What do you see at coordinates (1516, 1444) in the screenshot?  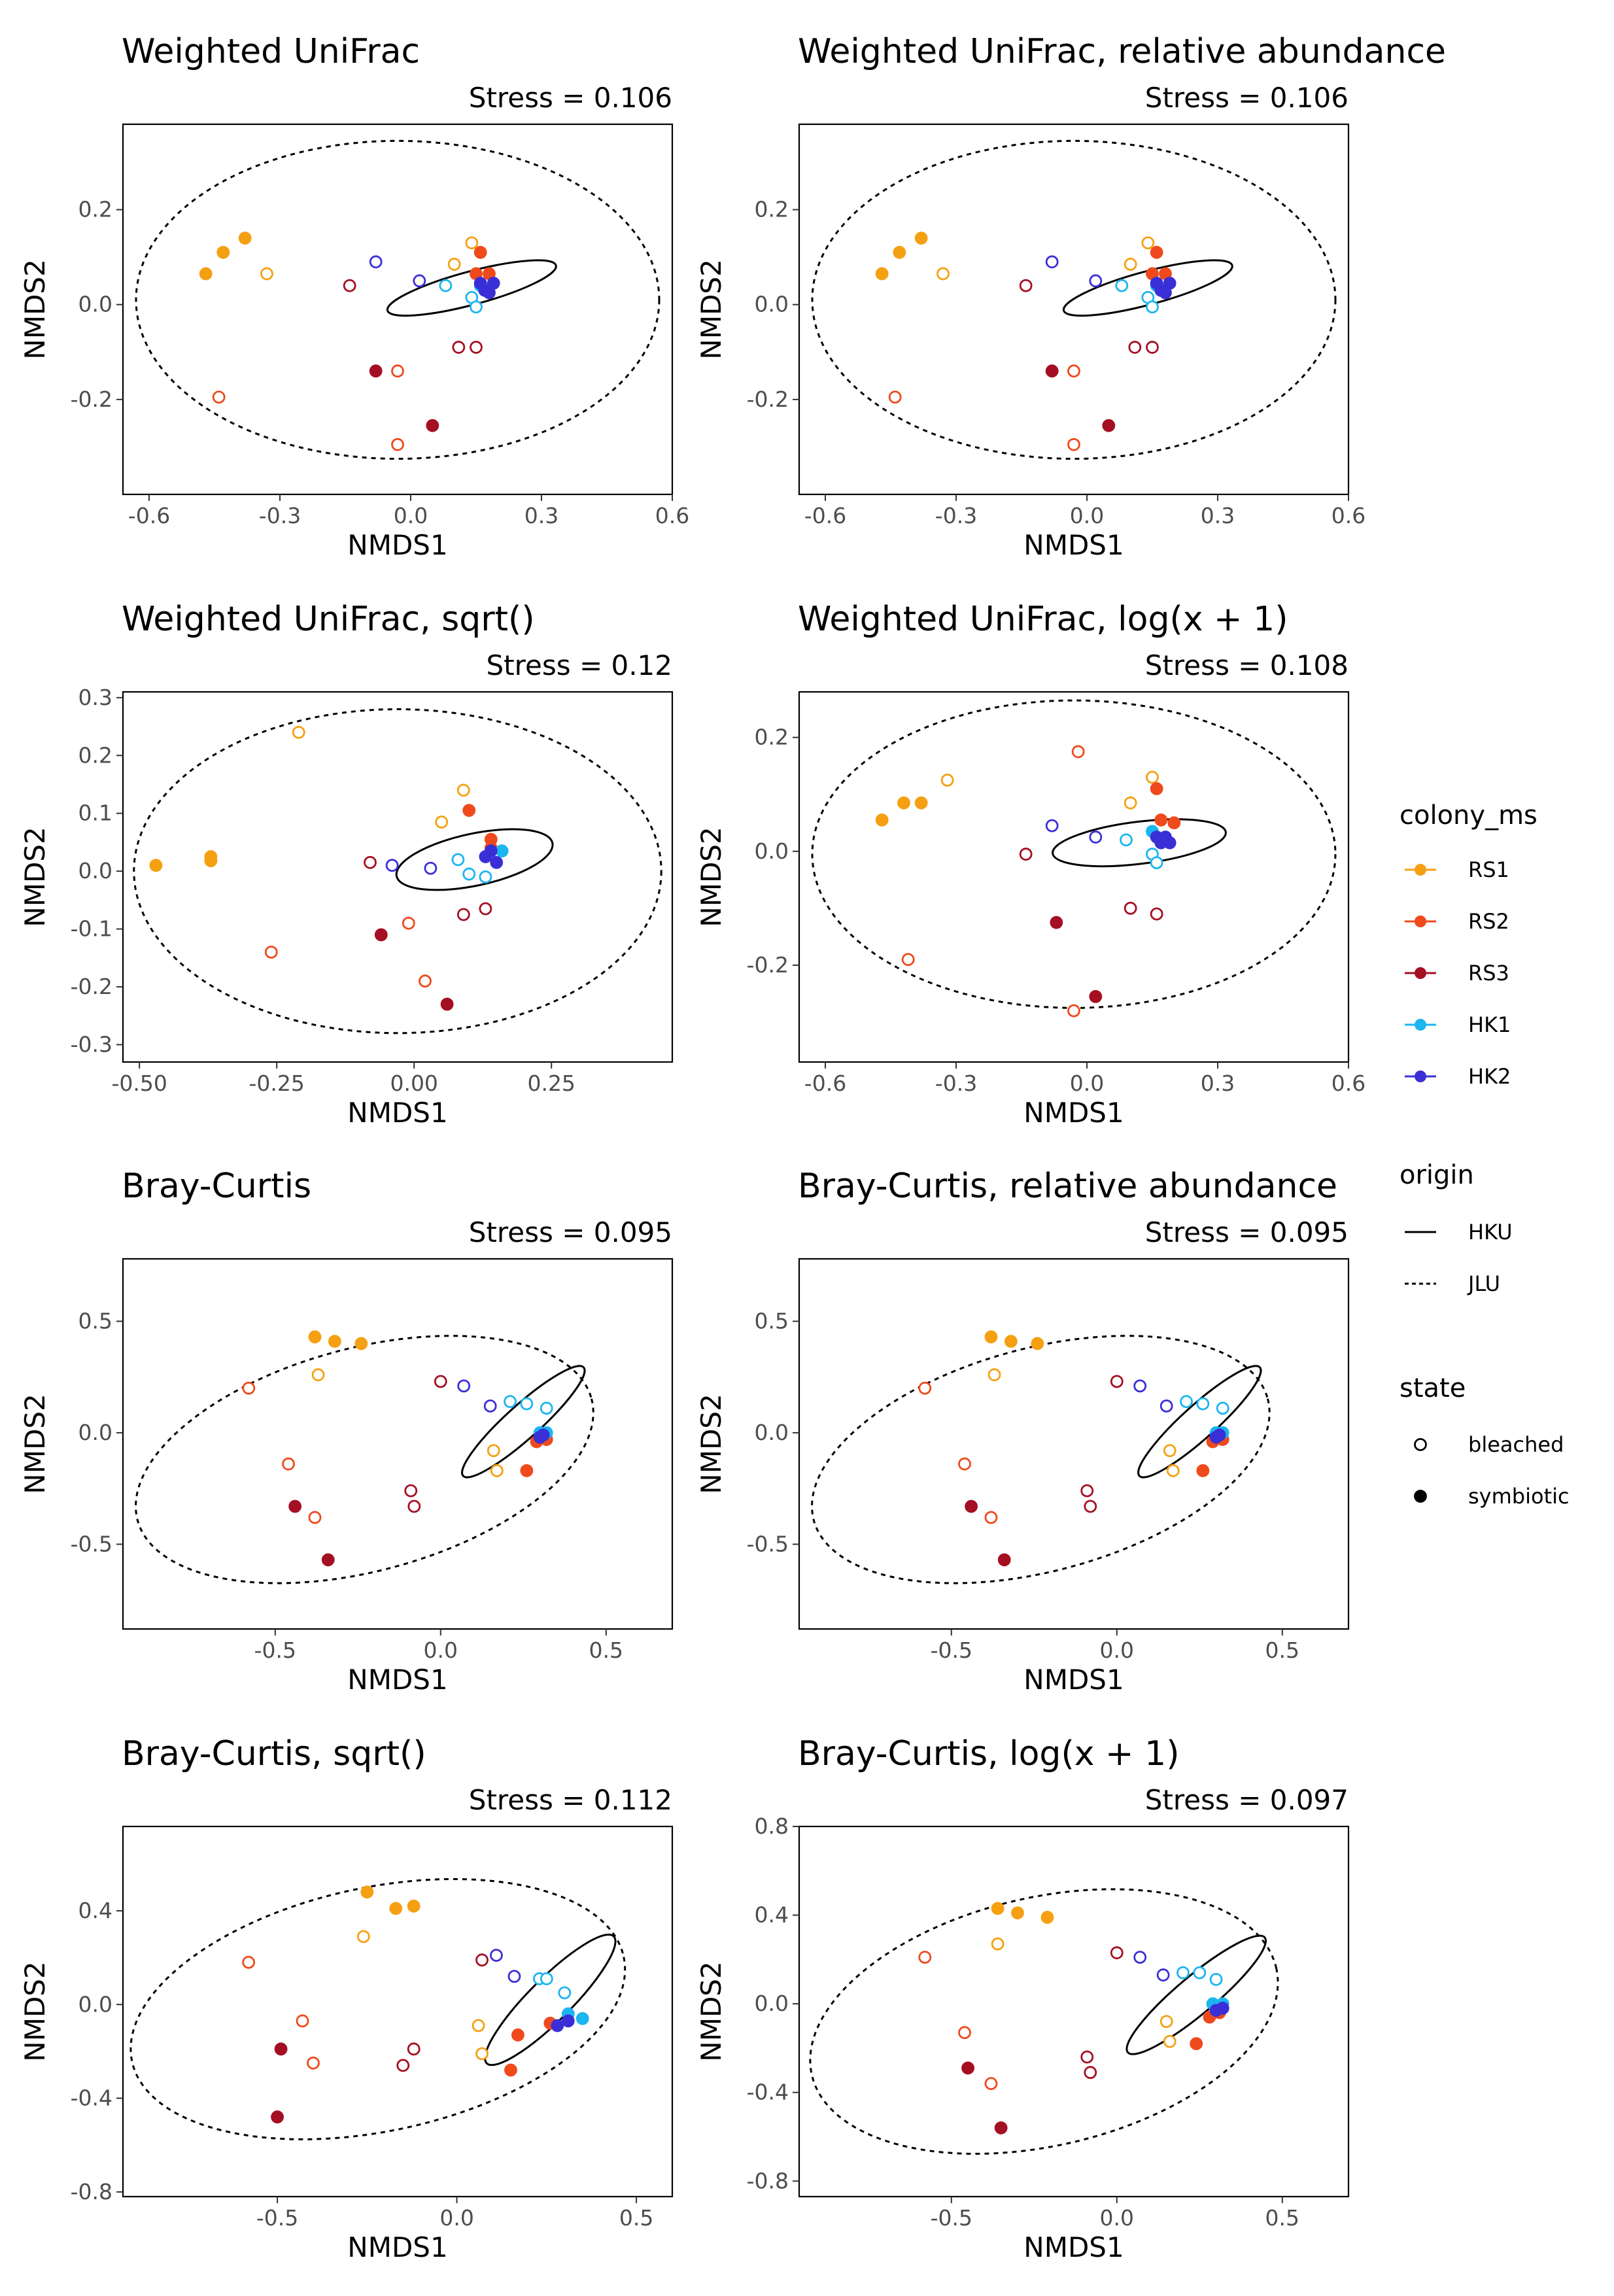 I see `legend-label-bleached: bleached` at bounding box center [1516, 1444].